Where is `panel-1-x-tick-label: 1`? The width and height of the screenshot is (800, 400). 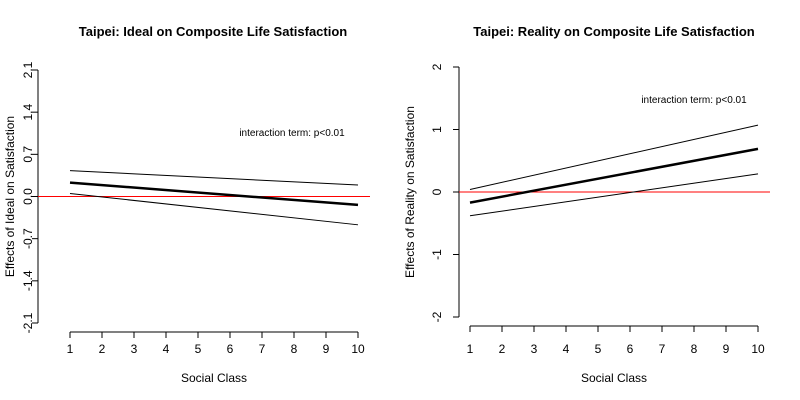
panel-1-x-tick-label: 1 is located at coordinates (70, 349).